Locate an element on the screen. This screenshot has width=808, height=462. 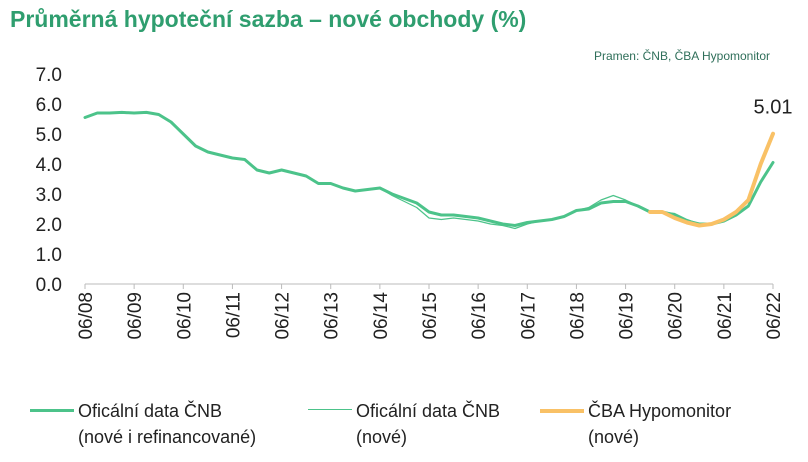
y-tick-label: 3.0 is located at coordinates (49, 195).